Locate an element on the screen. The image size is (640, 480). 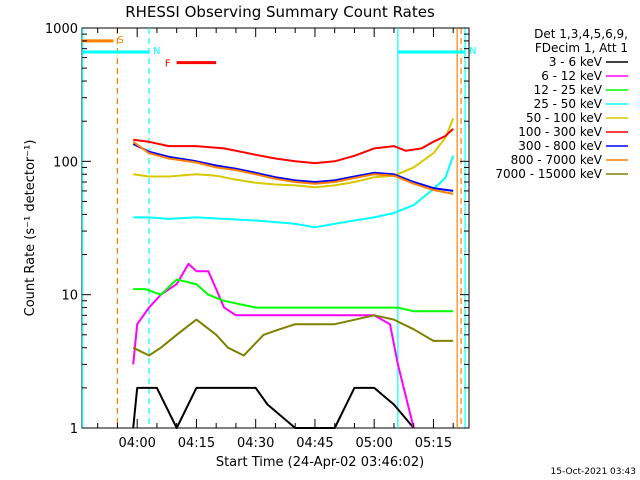
legend-entry: 300 - 800 keV is located at coordinates (560, 146).